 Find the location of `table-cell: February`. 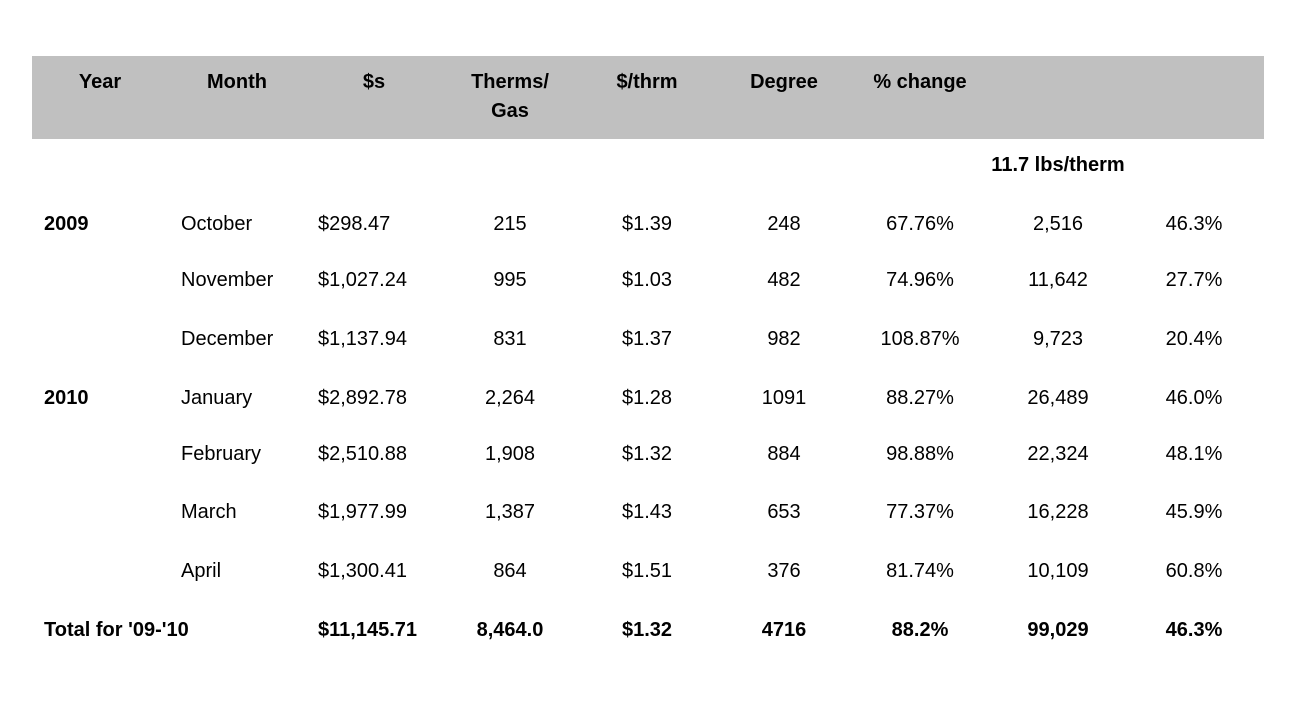

table-cell: February is located at coordinates (221, 454).